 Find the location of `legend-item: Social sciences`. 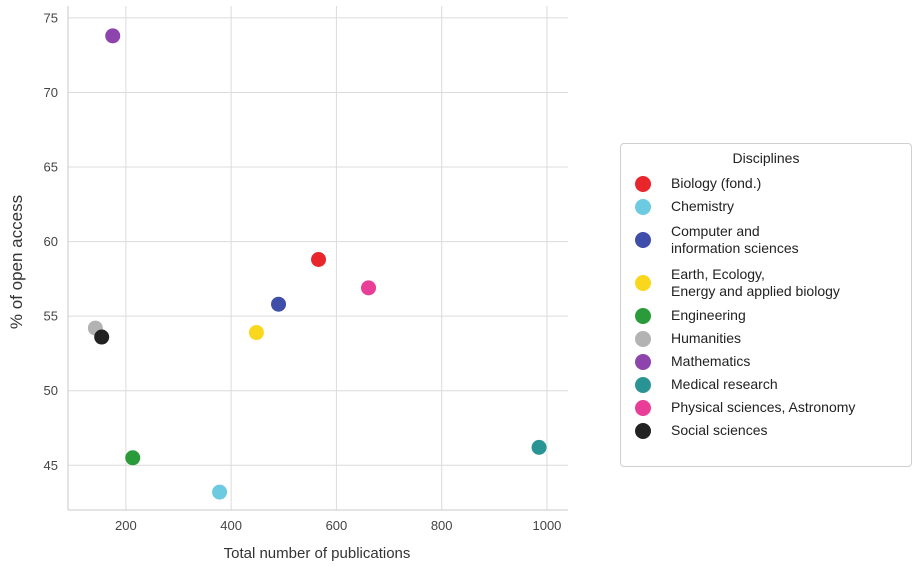

legend-item: Social sciences is located at coordinates (766, 430).